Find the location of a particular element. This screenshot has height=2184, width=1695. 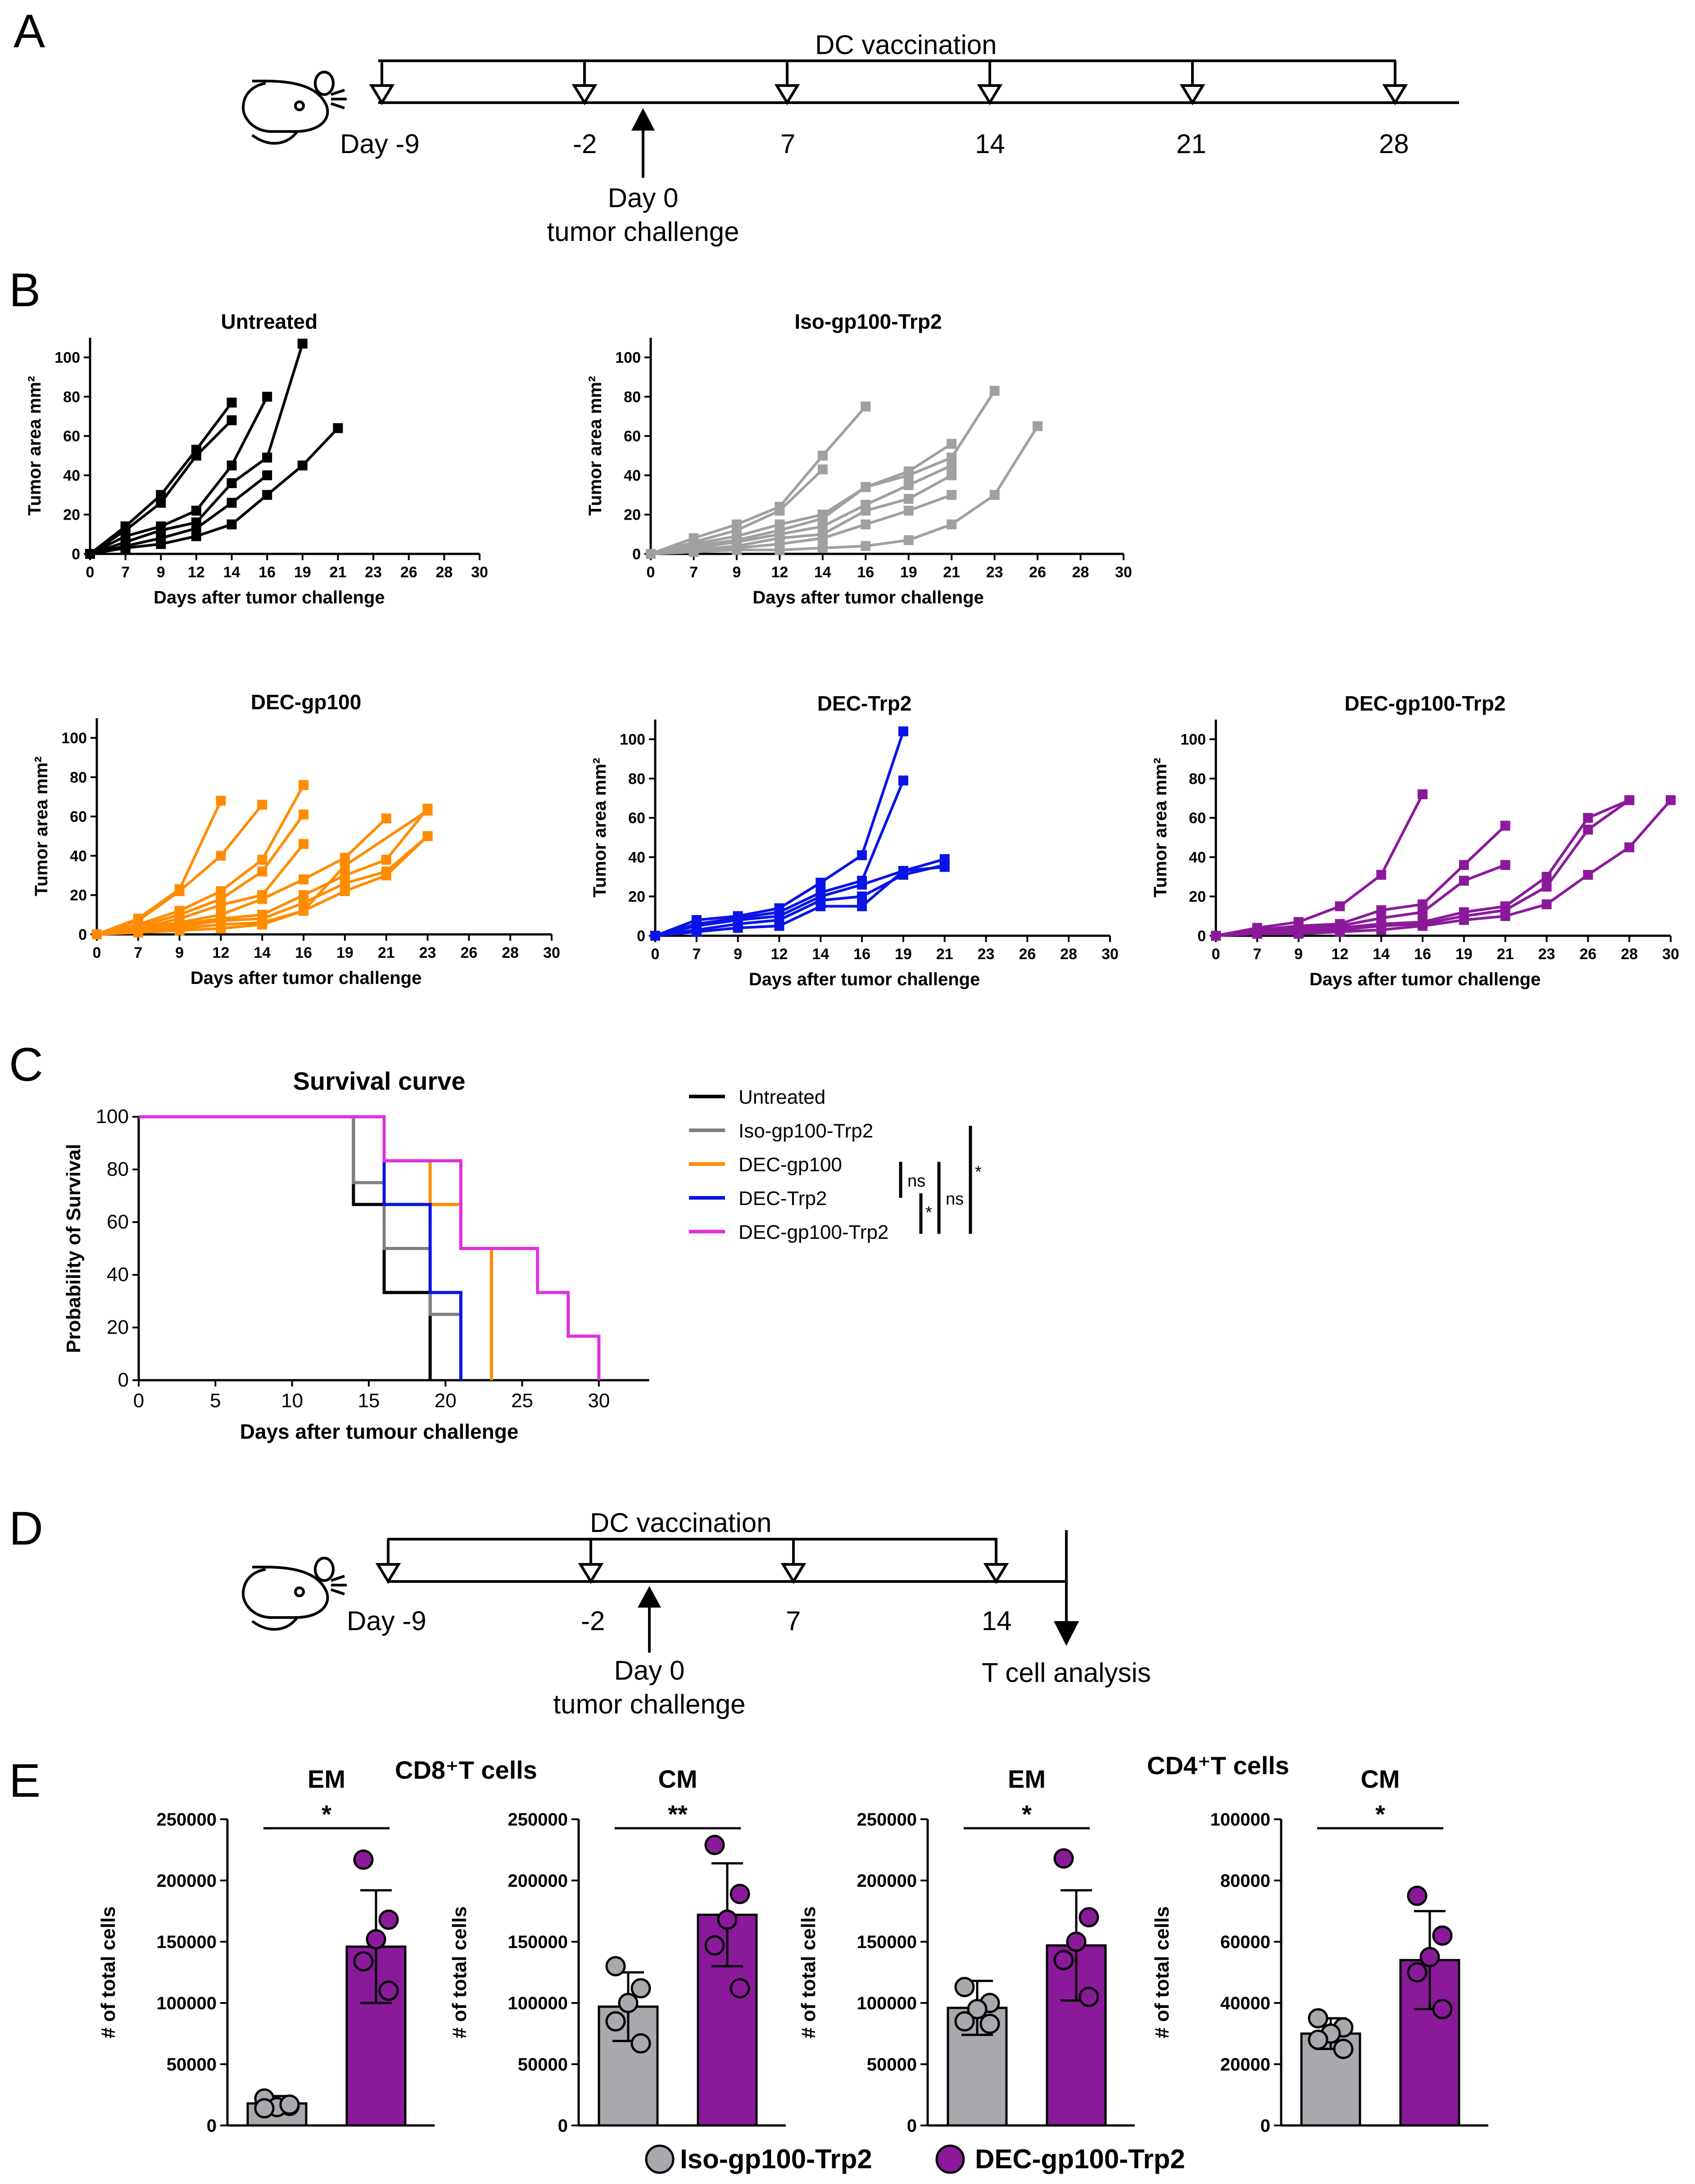

y-tick-label: 50000 is located at coordinates (543, 2065).